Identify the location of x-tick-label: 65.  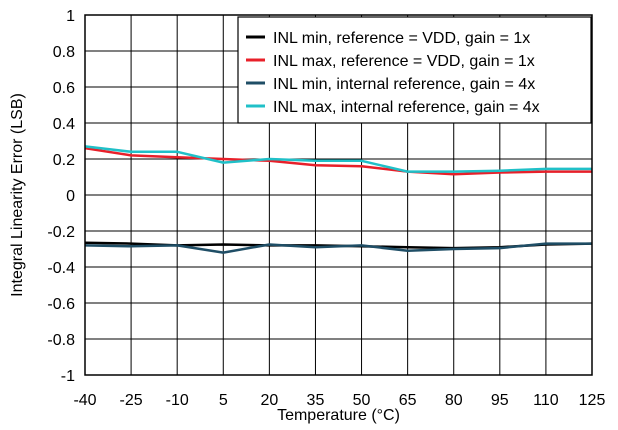
(408, 400).